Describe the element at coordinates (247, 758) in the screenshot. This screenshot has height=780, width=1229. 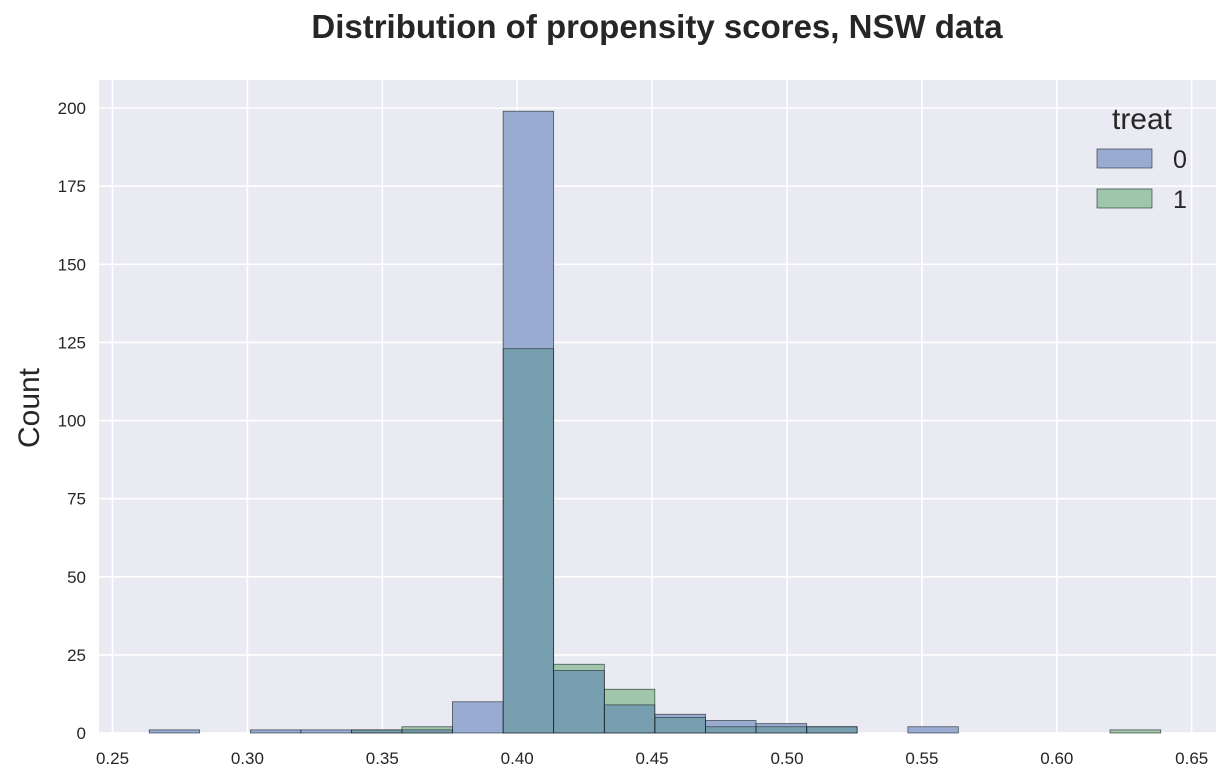
I see `x-tick-label: 0.30` at that location.